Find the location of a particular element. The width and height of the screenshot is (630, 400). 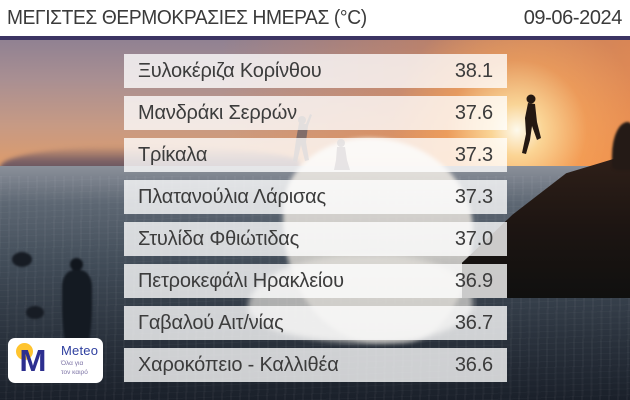

station-name: Χαροκόπειο - Καλλιθέα is located at coordinates (238, 364).